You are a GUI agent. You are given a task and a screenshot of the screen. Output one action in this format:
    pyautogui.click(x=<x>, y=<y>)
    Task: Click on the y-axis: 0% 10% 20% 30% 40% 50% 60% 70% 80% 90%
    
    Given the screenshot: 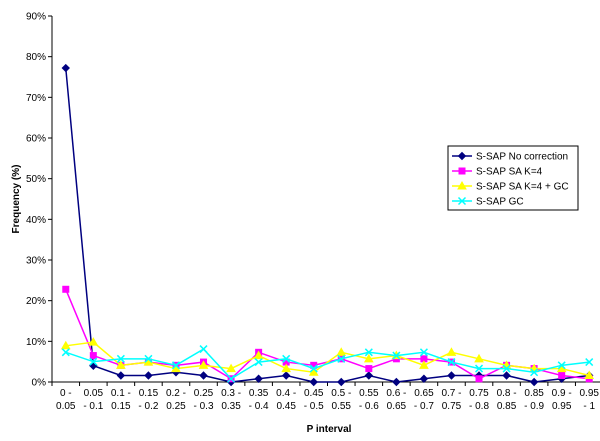 What is the action you would take?
    pyautogui.click(x=39, y=200)
    